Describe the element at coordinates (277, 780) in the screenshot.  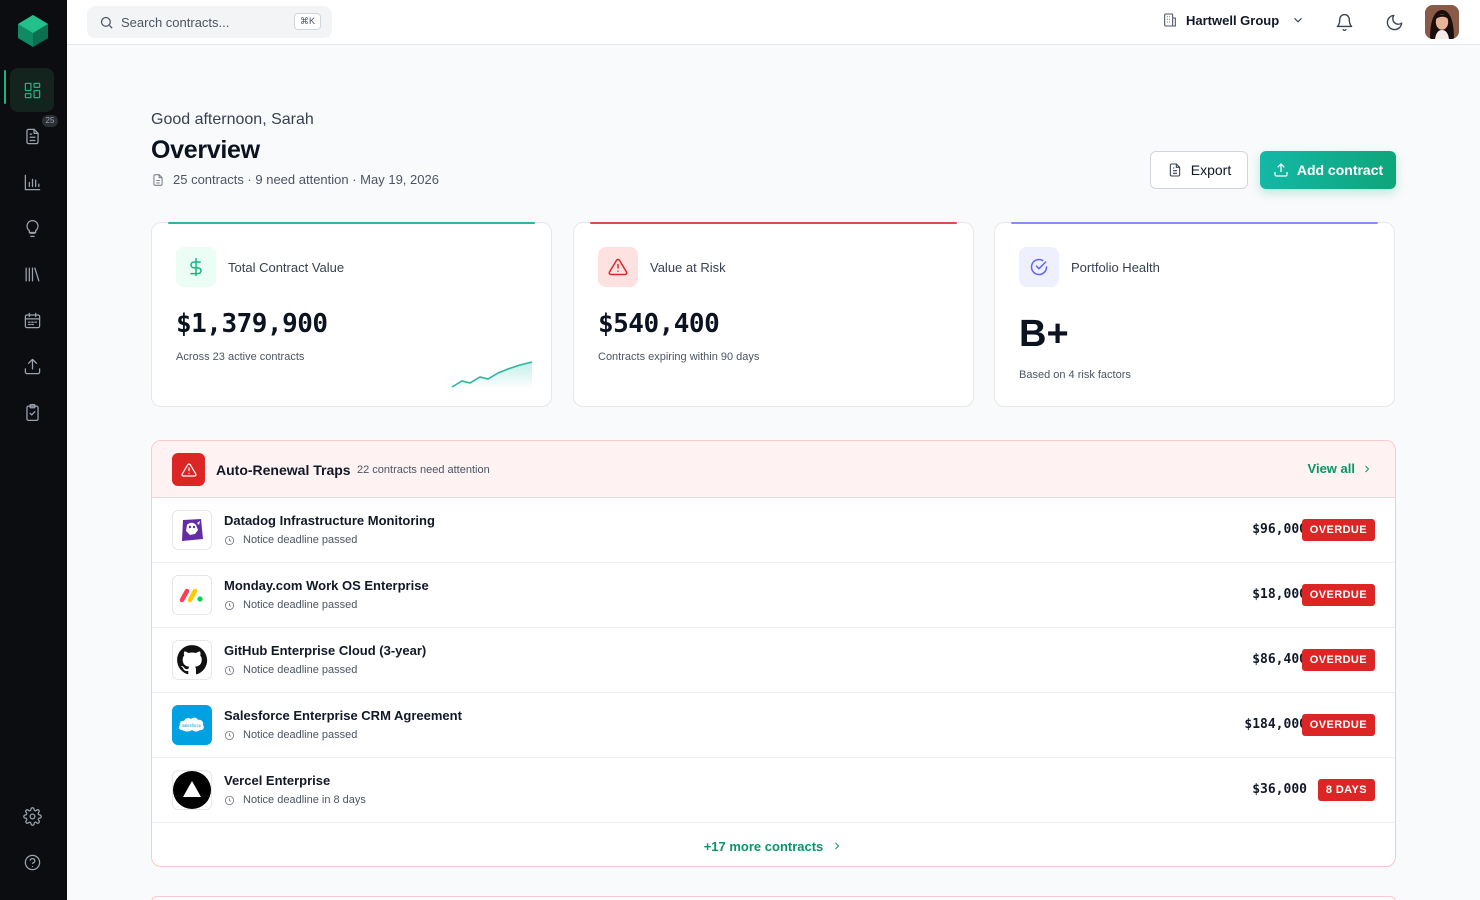
I see `contract-name: Vercel Enterprise` at that location.